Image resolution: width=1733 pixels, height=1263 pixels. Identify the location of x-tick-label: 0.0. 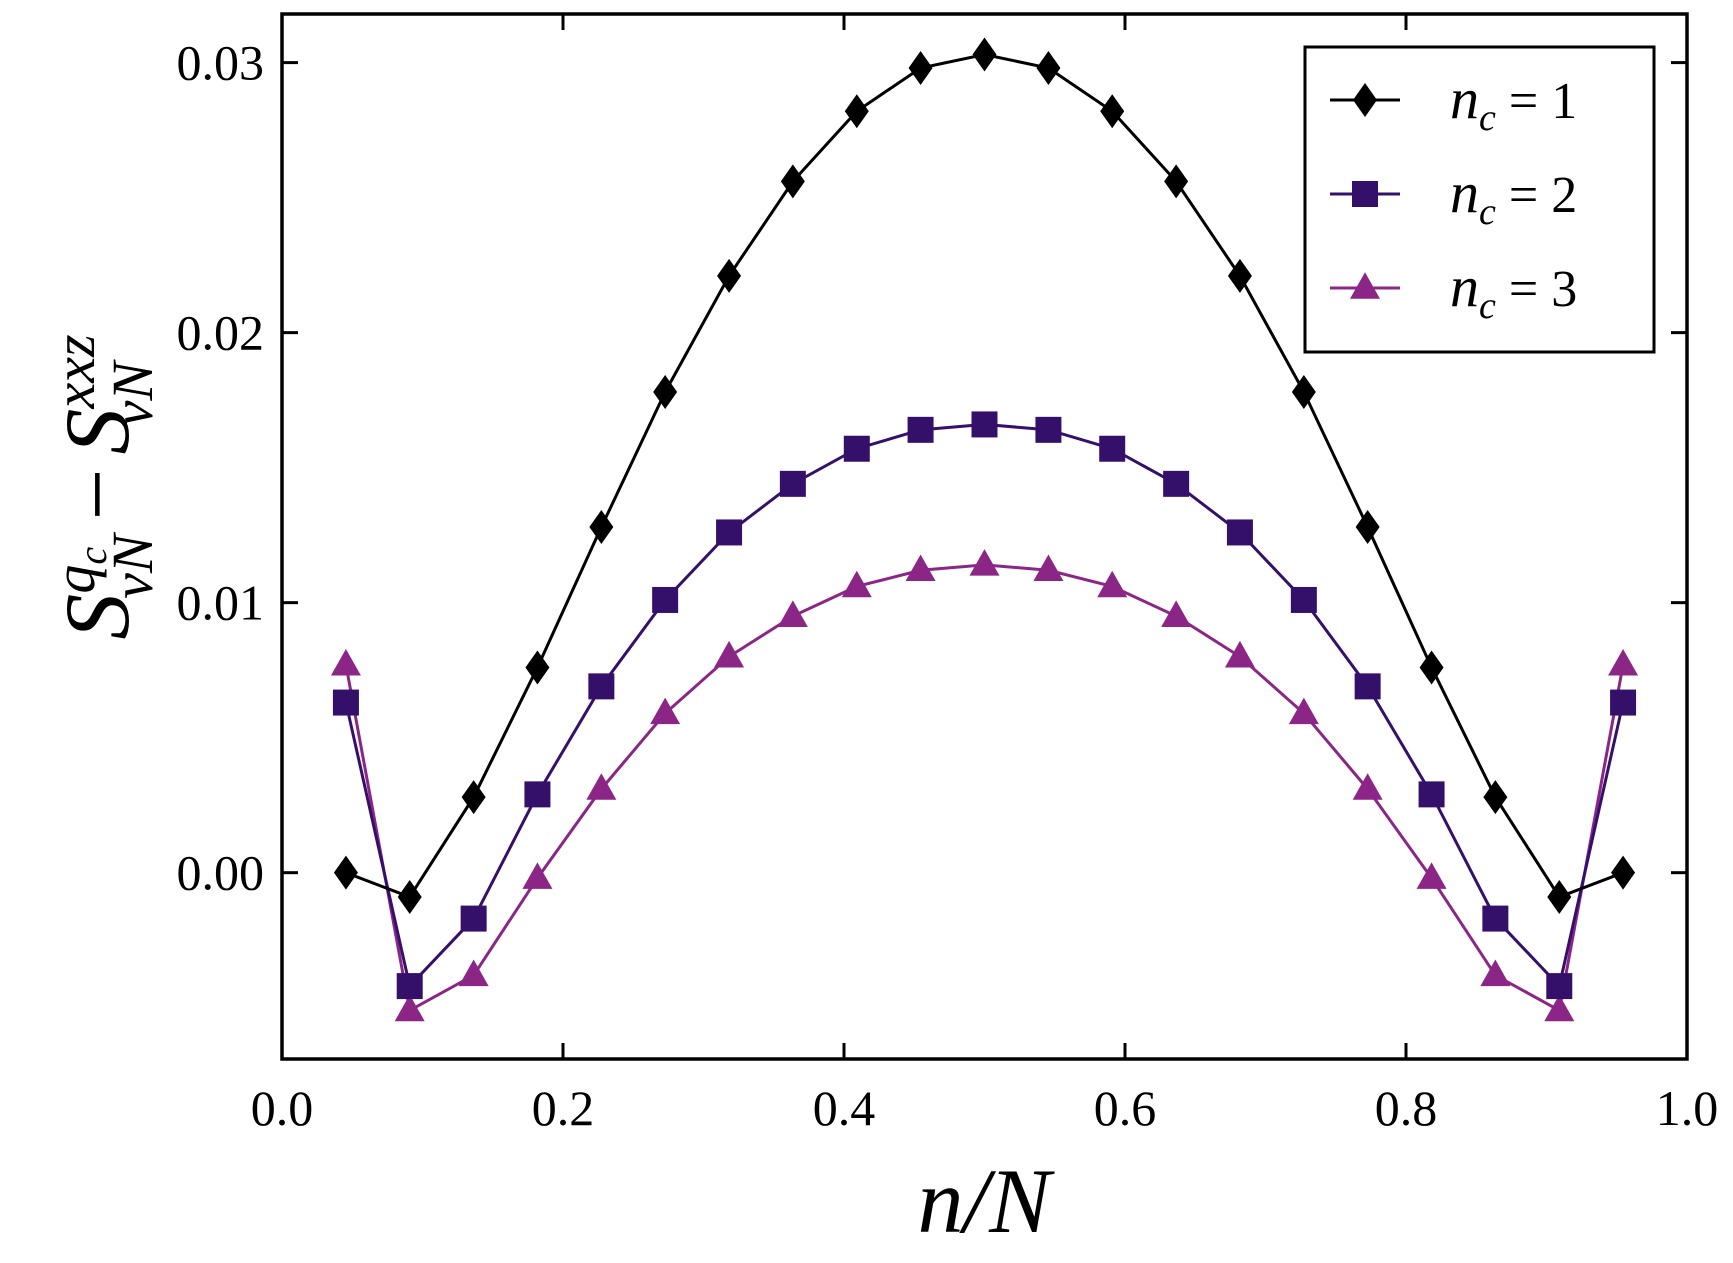
(282, 1108).